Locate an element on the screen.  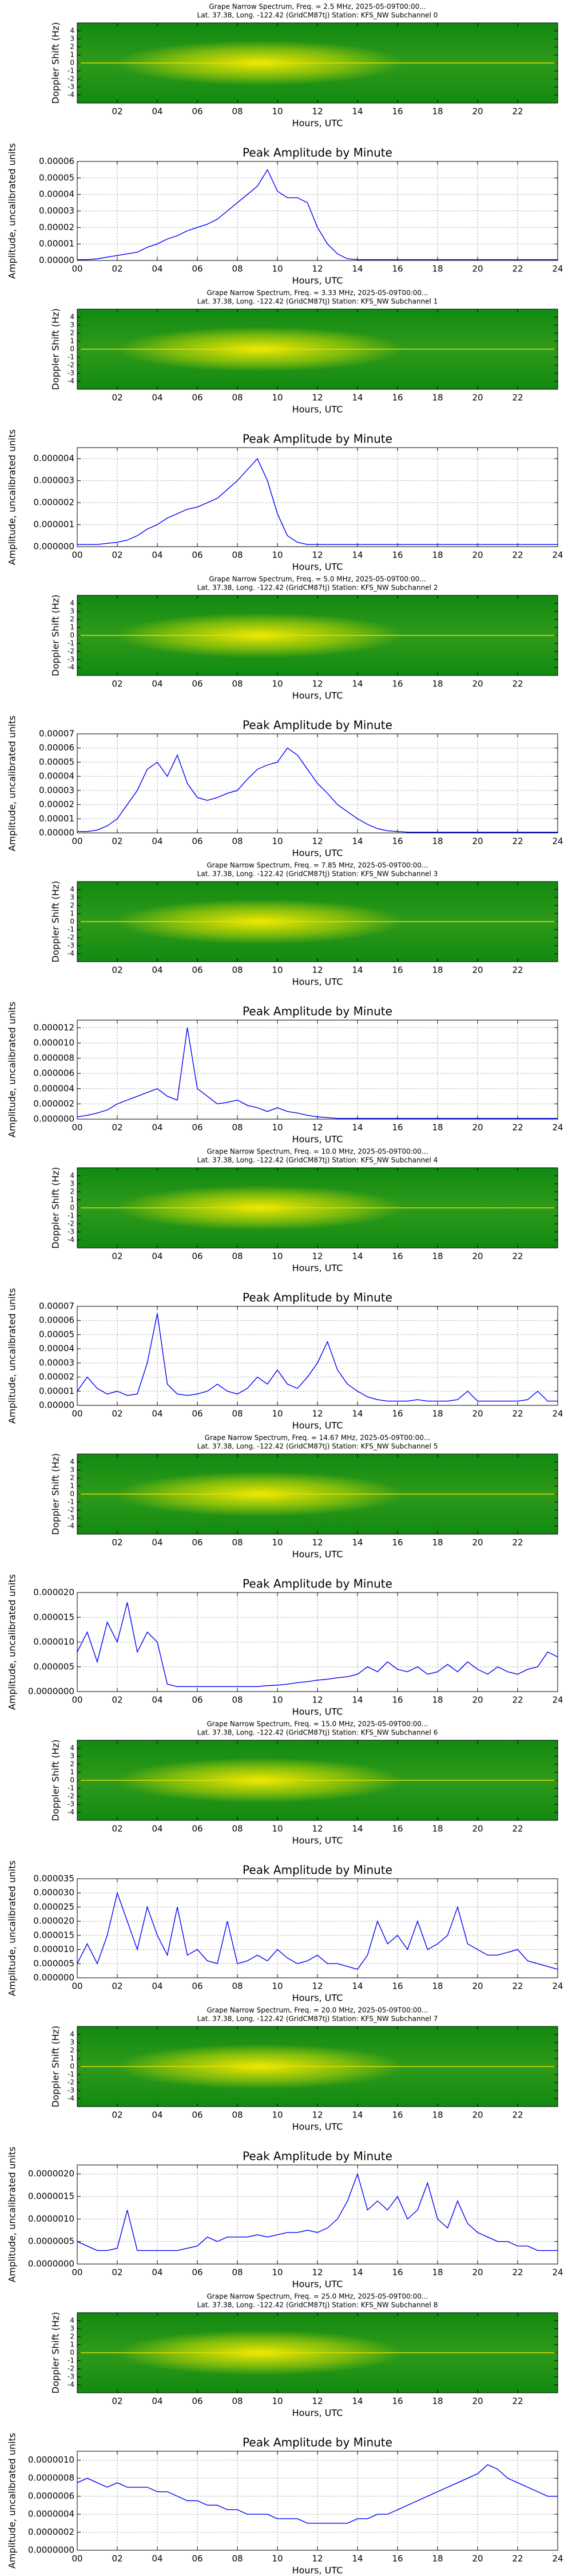
y-tick-label: 0.000006 is located at coordinates (53, 1073).